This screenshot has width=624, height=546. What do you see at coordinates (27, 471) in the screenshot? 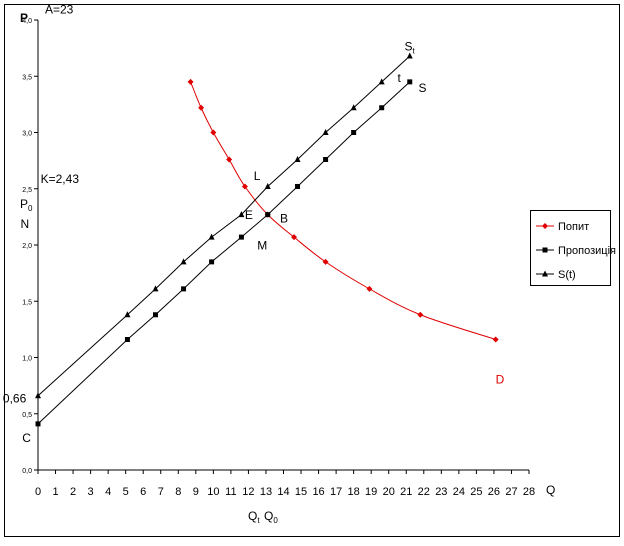
I see `y-tick-label: 0,0` at bounding box center [27, 471].